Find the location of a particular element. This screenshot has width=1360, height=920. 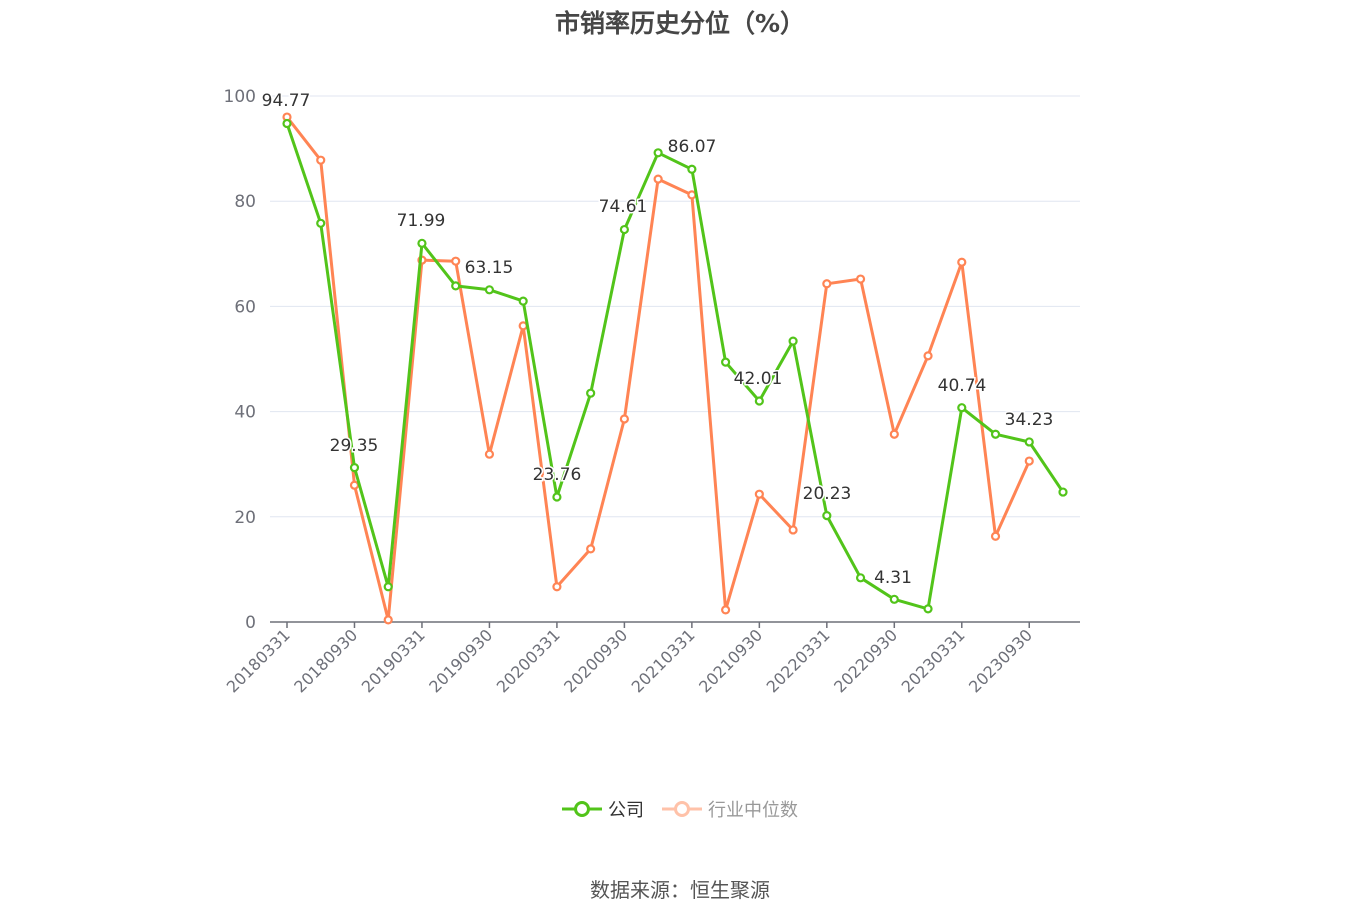

legend-label-industry-median: 行业中位数 is located at coordinates (753, 810).